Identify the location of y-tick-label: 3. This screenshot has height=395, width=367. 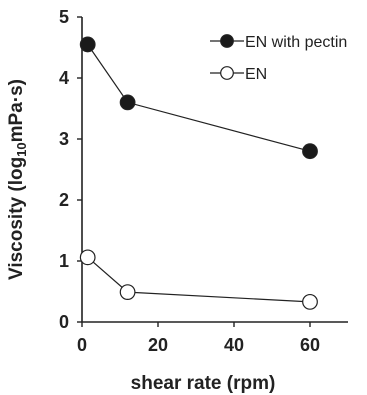
(64, 139).